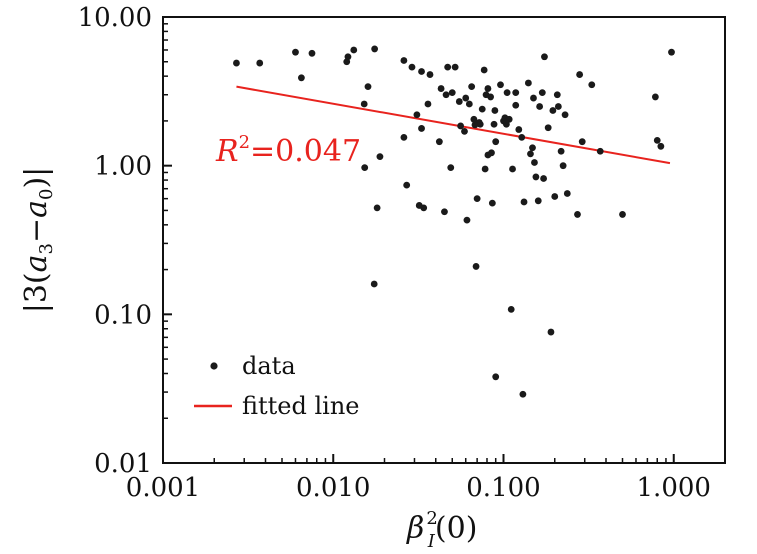 The image size is (757, 554). What do you see at coordinates (674, 488) in the screenshot?
I see `x-tick-label: 1.000` at bounding box center [674, 488].